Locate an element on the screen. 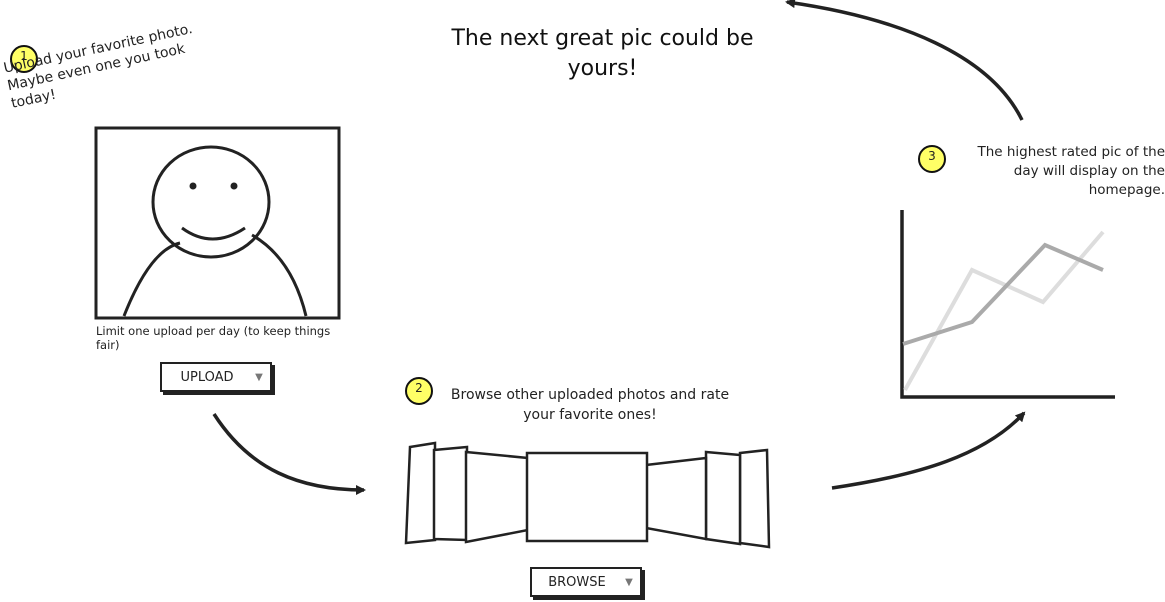  upload-button: UPLOAD ▼ is located at coordinates (216, 377).